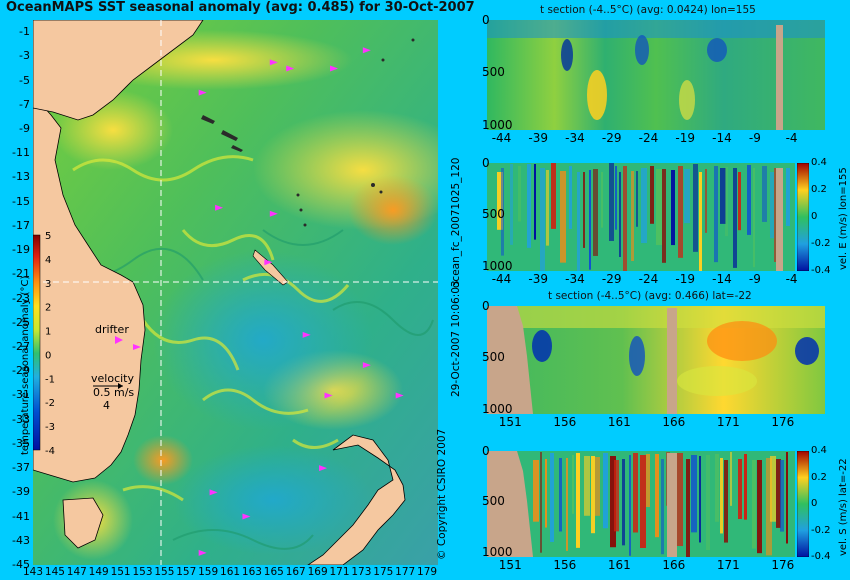  Describe the element at coordinates (656, 75) in the screenshot. I see `t-section-lon155-svg` at that location.